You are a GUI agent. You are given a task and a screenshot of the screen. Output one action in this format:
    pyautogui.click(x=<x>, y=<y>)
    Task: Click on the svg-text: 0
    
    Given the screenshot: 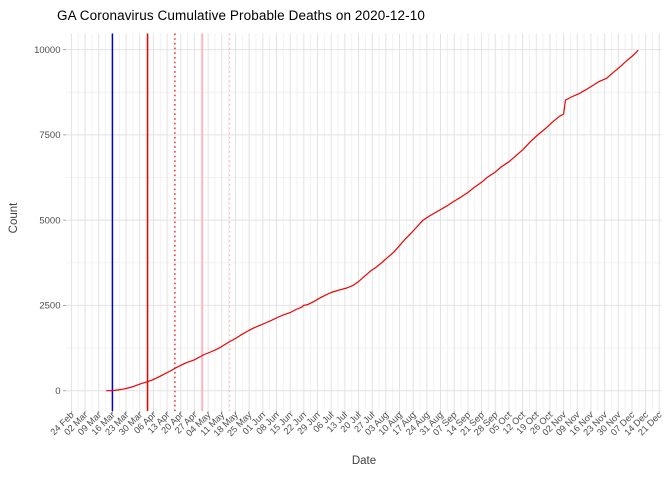 What is the action you would take?
    pyautogui.click(x=57, y=391)
    